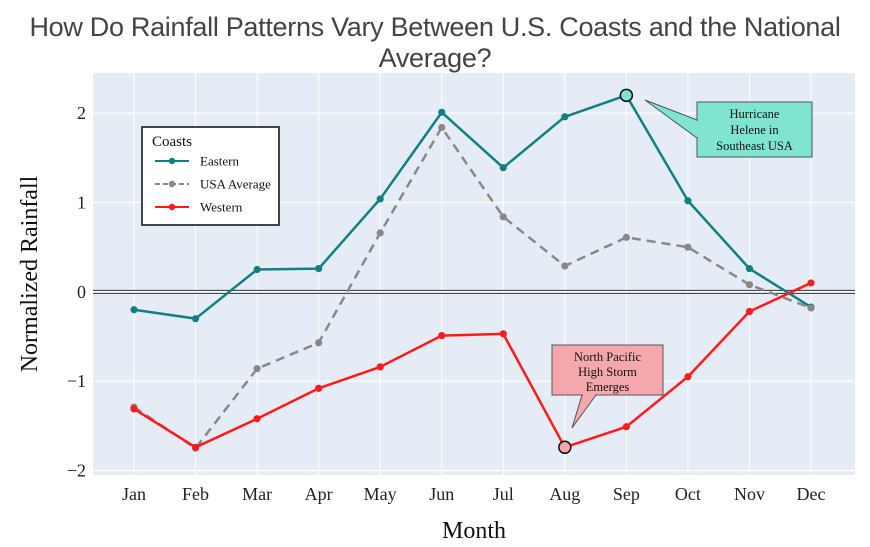 Image resolution: width=870 pixels, height=547 pixels. Describe the element at coordinates (755, 114) in the screenshot. I see `annotation-text: Hurricane` at that location.